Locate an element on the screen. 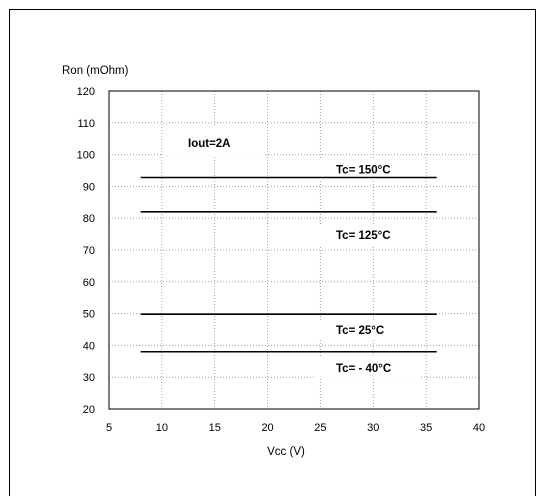 This screenshot has width=547, height=498. y-tick-label: 100 is located at coordinates (86, 156).